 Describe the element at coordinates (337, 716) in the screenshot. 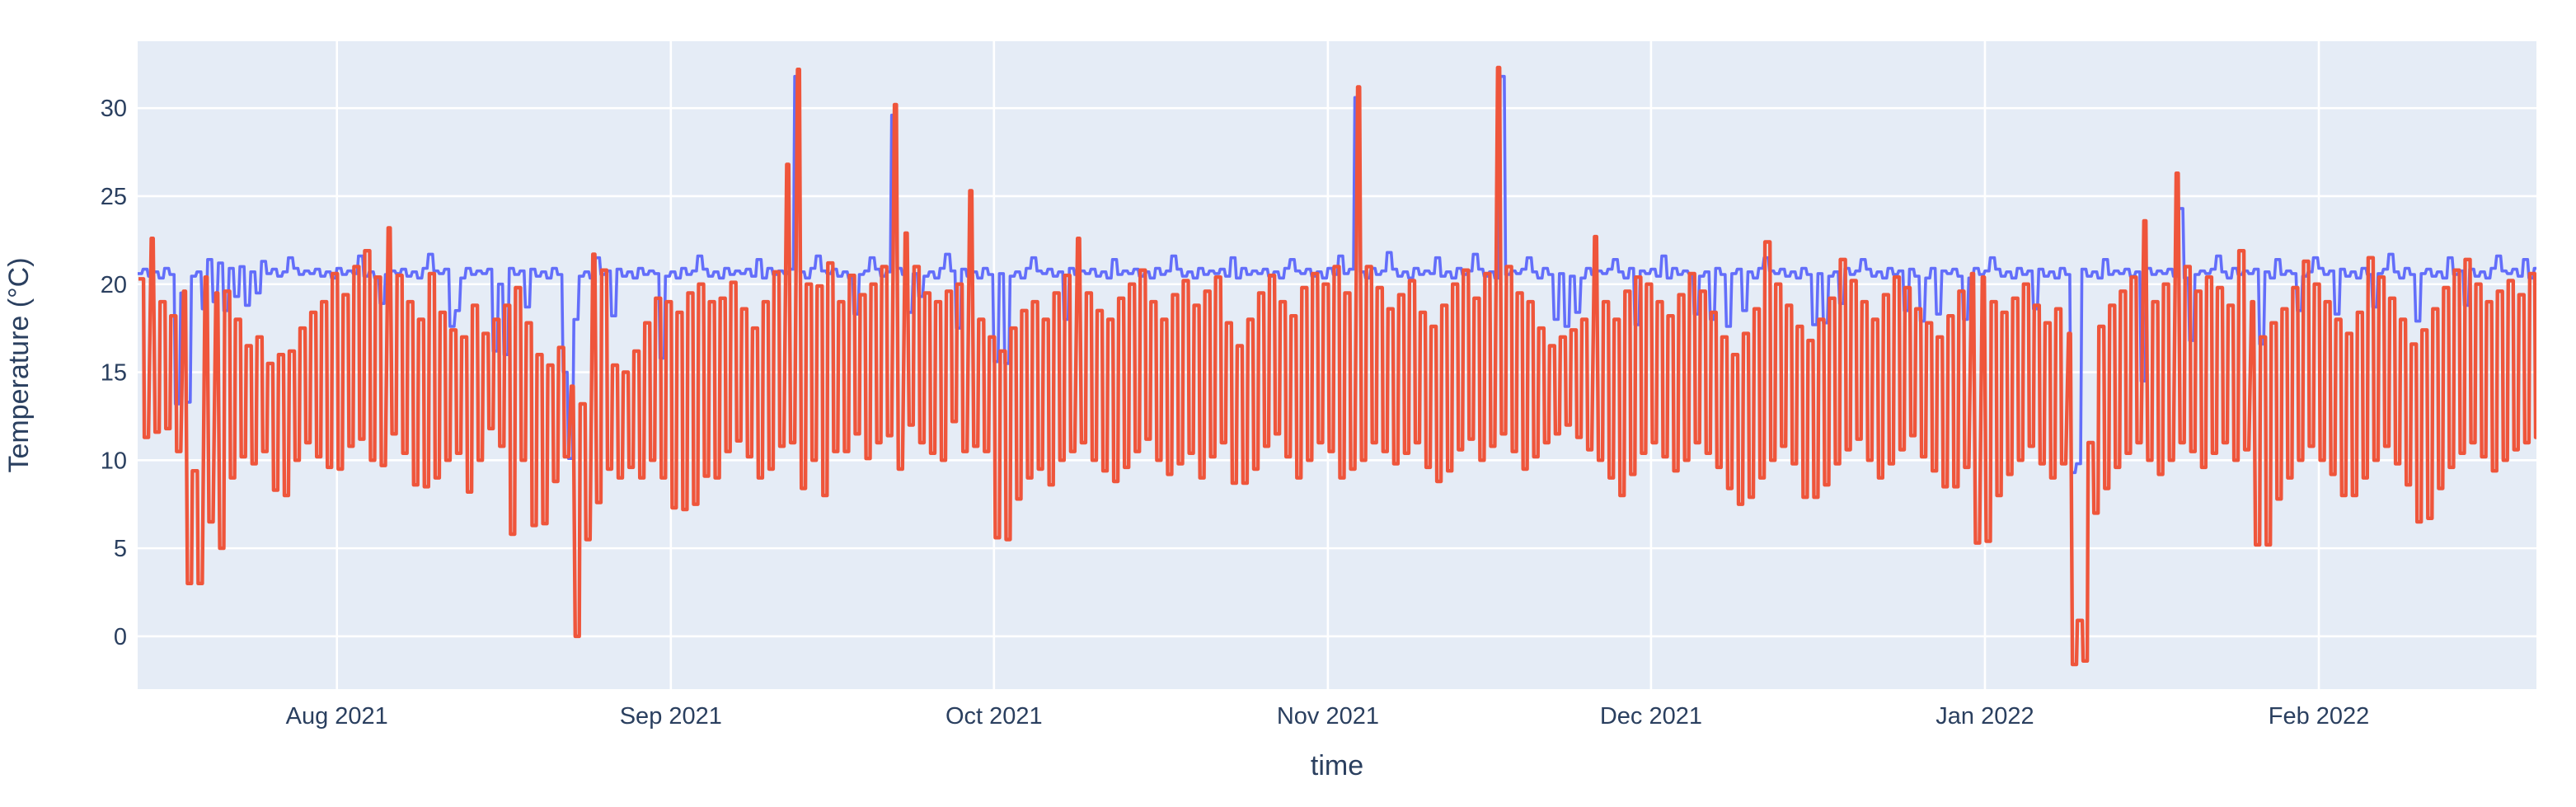

I see `x-tick-label: Aug 2021` at that location.